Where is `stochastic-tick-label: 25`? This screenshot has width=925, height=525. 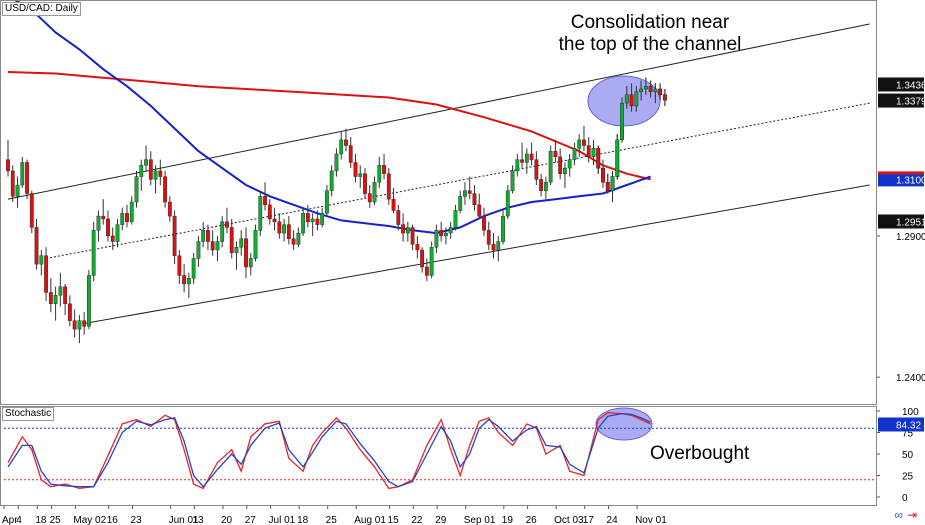 stochastic-tick-label: 25 is located at coordinates (908, 477).